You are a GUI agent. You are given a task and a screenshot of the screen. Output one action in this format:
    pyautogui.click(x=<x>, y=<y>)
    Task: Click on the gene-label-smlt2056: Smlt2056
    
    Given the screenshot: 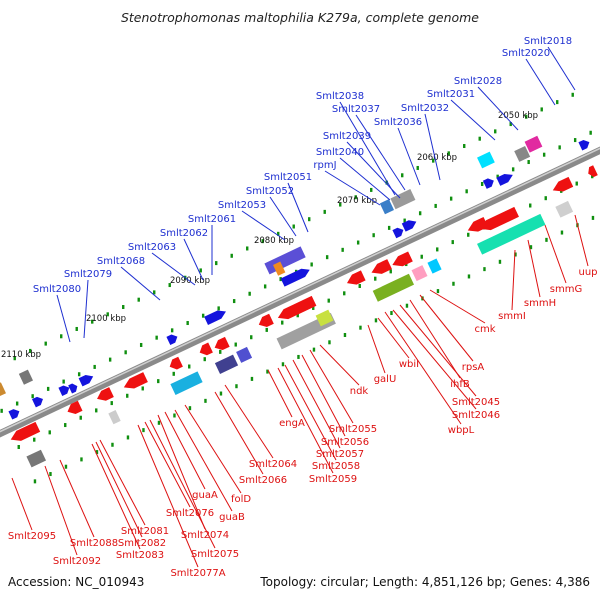 What is the action you would take?
    pyautogui.click(x=345, y=442)
    